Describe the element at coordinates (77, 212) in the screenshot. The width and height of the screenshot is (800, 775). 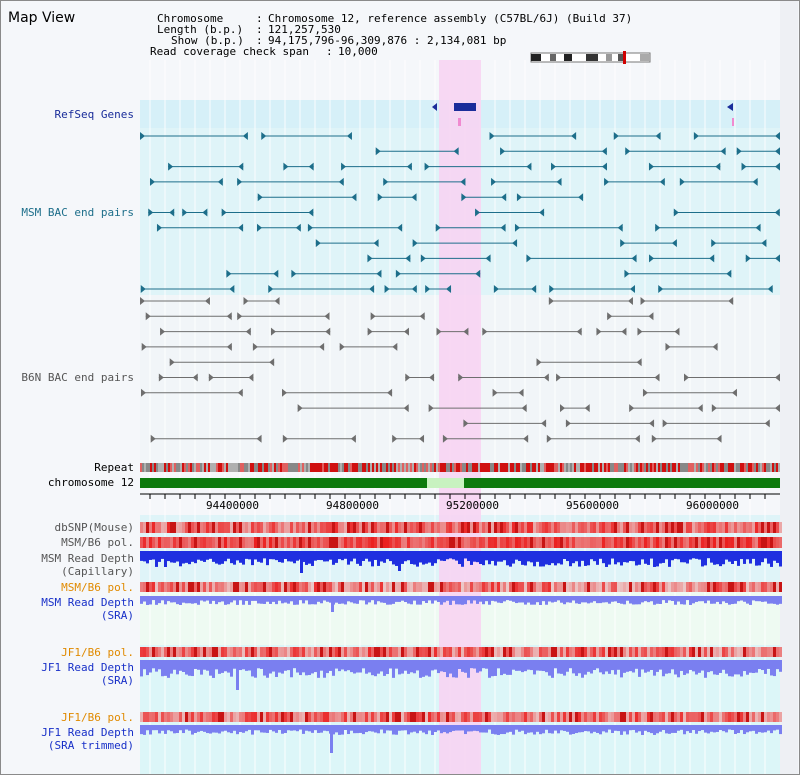
I see `track-label-msm-bac: MSM BAC end pairs` at that location.